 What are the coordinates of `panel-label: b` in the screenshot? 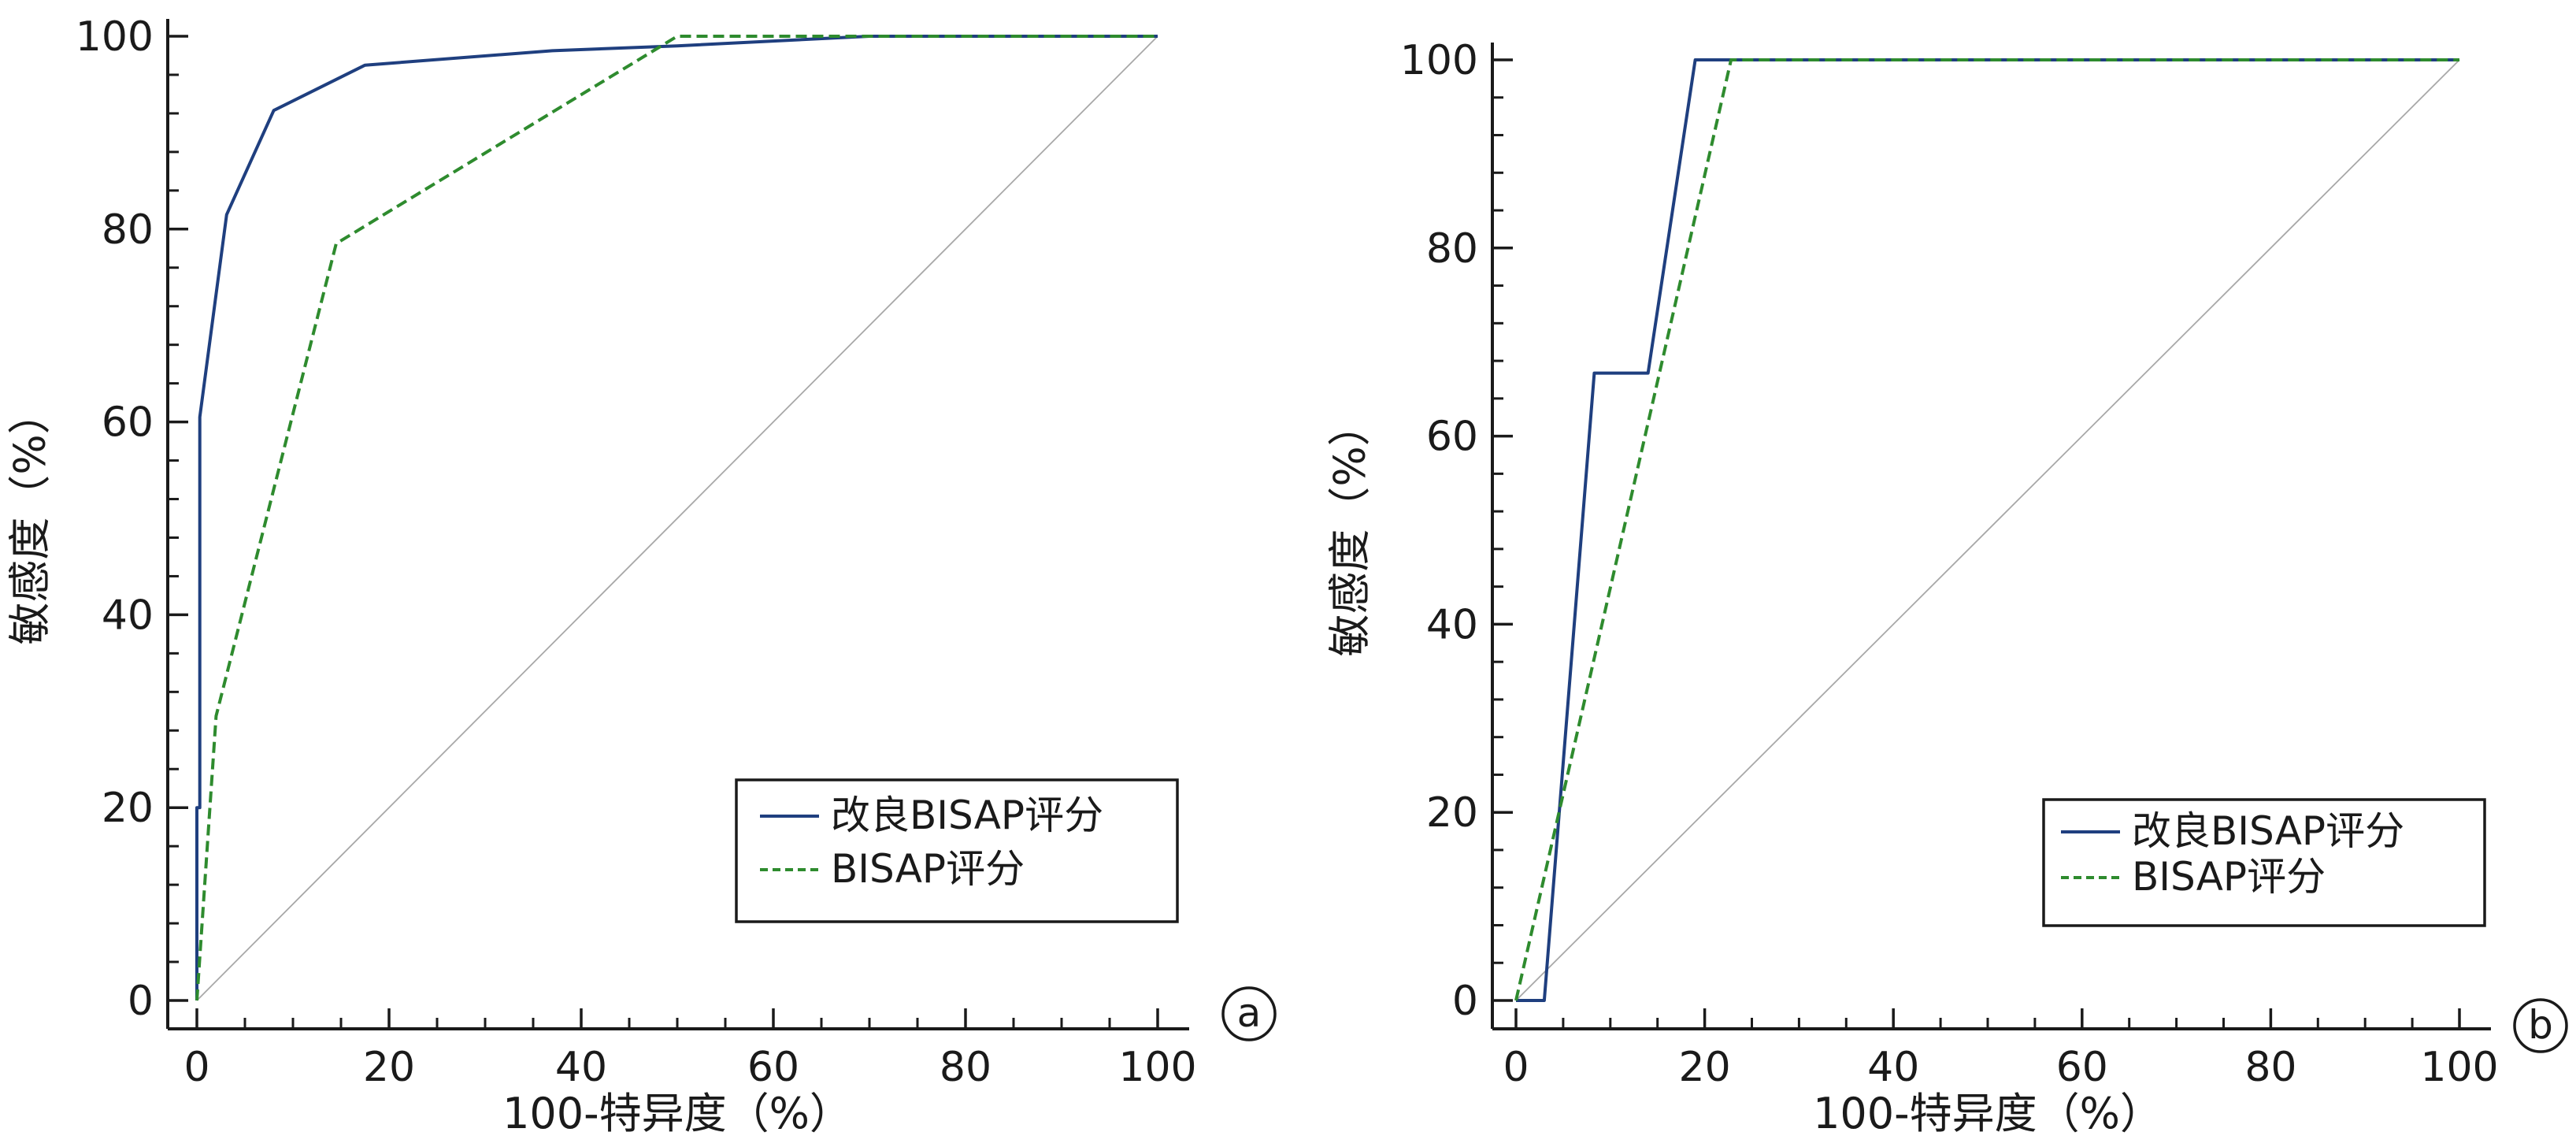 It's located at (2540, 1025).